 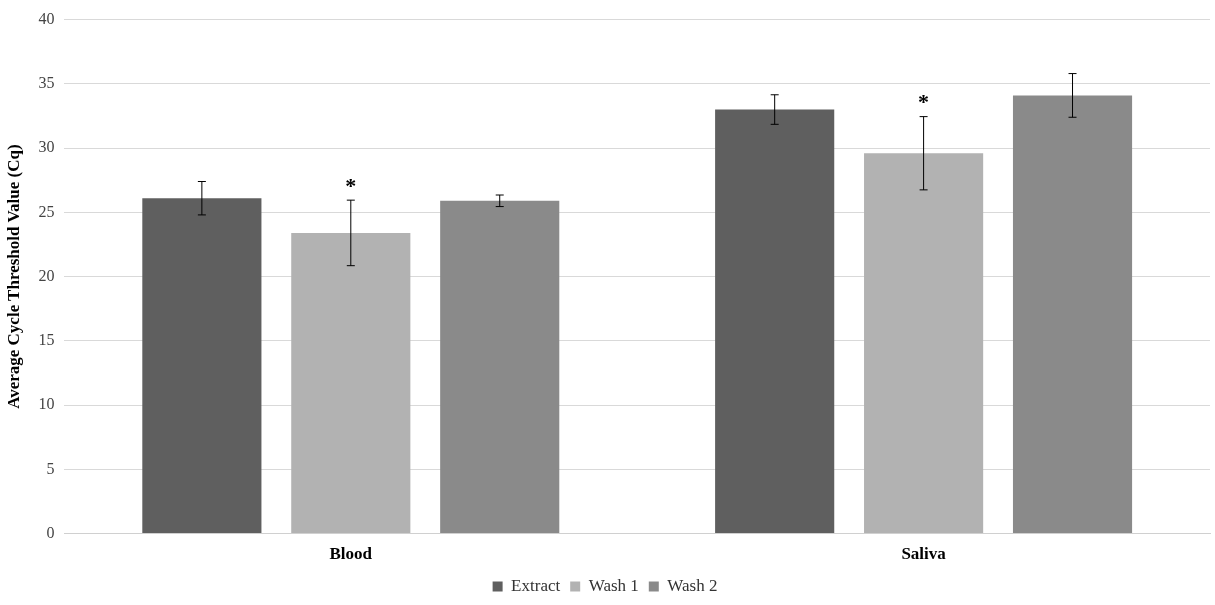 I want to click on y-tick-label: 0, so click(x=50, y=532).